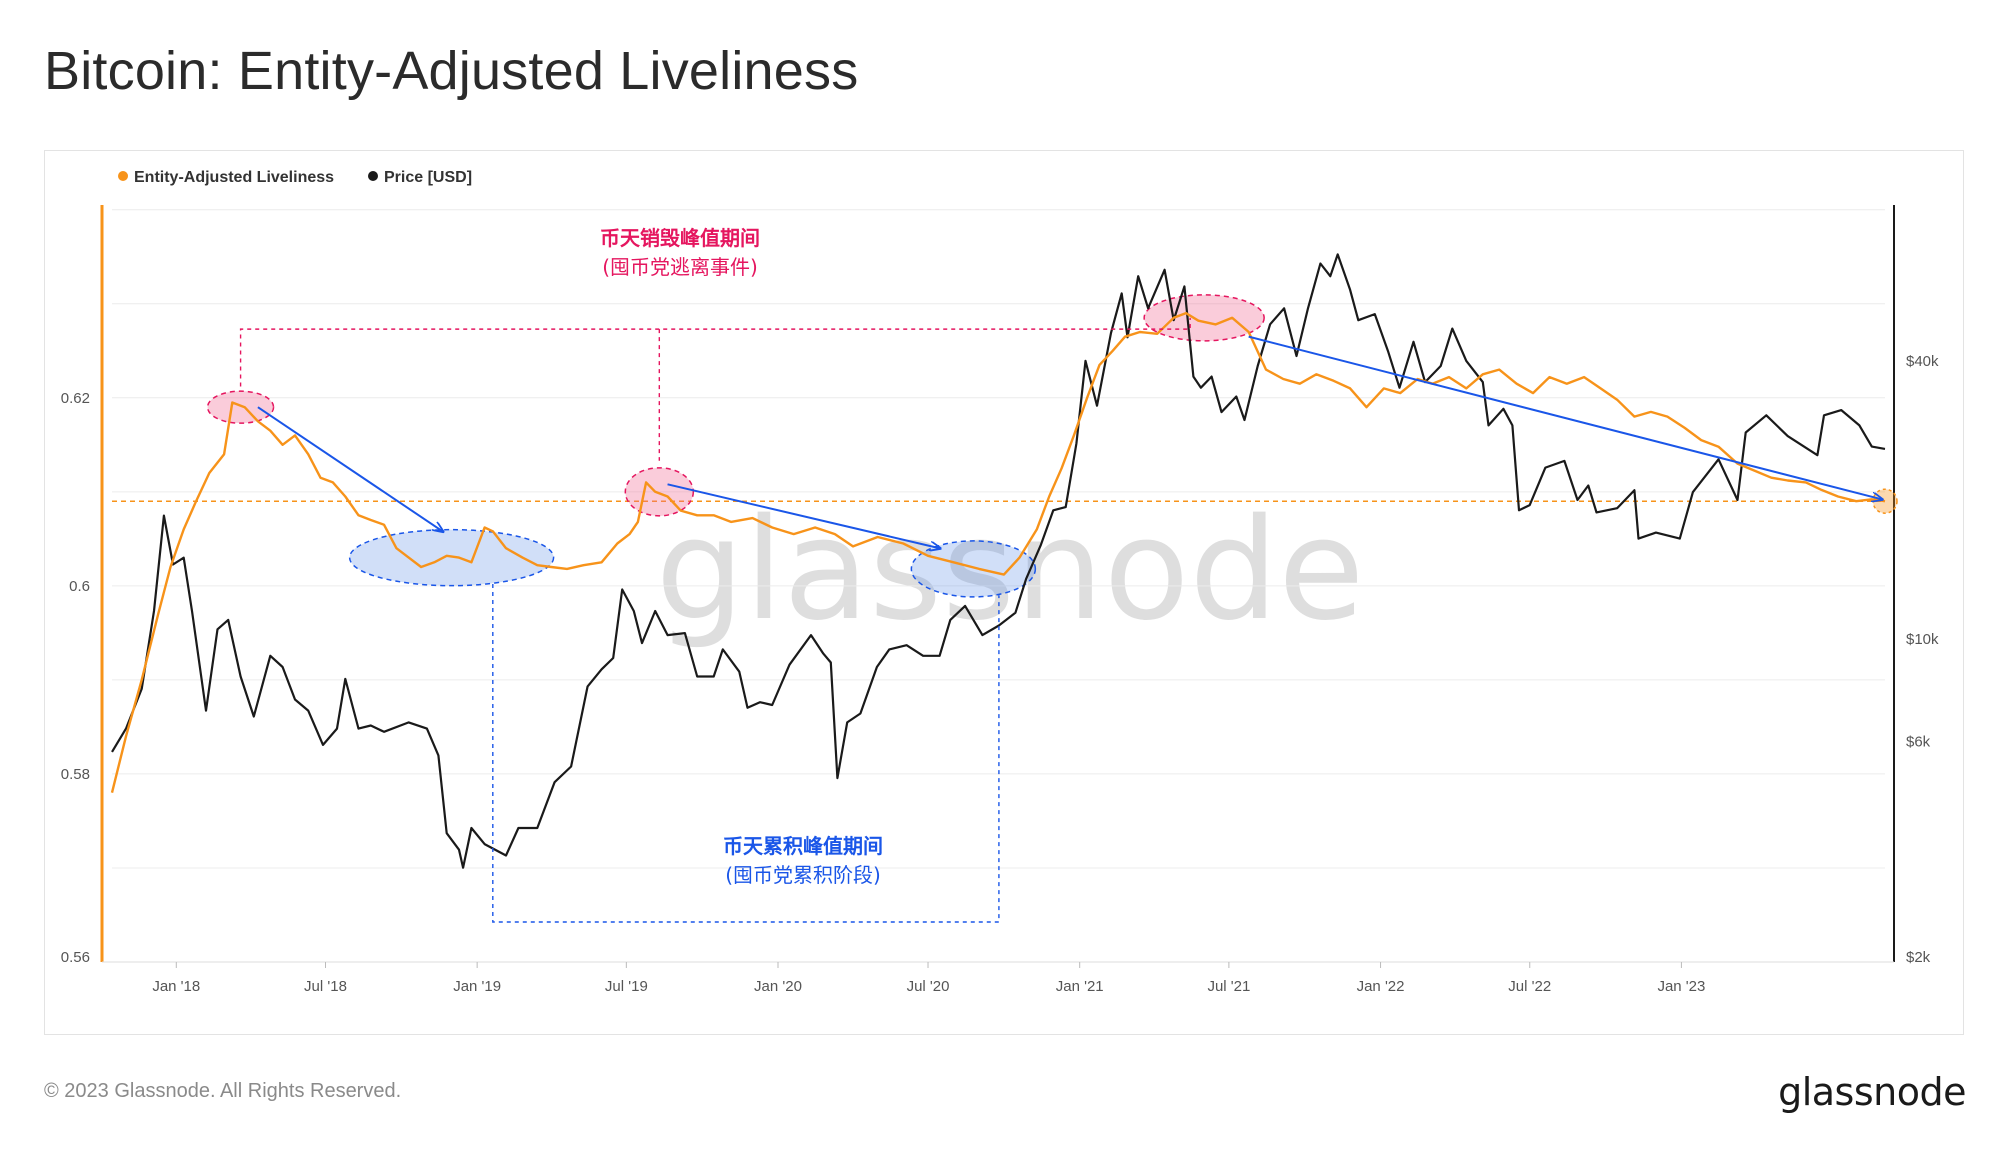  Describe the element at coordinates (75, 957) in the screenshot. I see `y-left-tick-label: 0.56` at that location.